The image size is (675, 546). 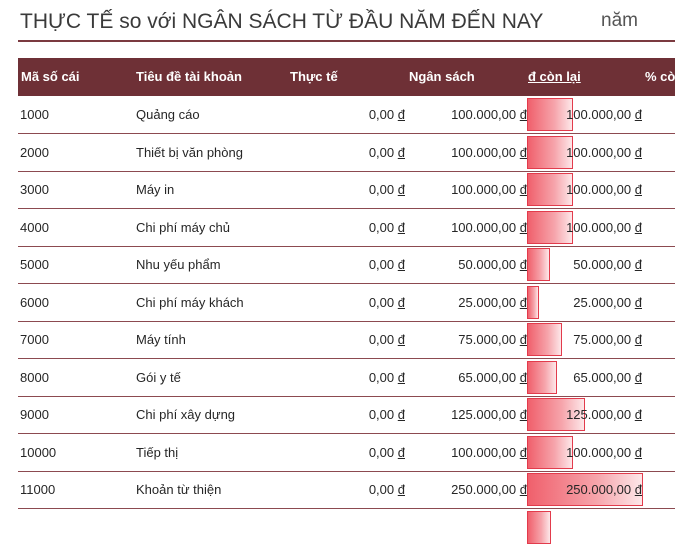 I want to click on cell-account-title: Tiếp thị, so click(x=157, y=452).